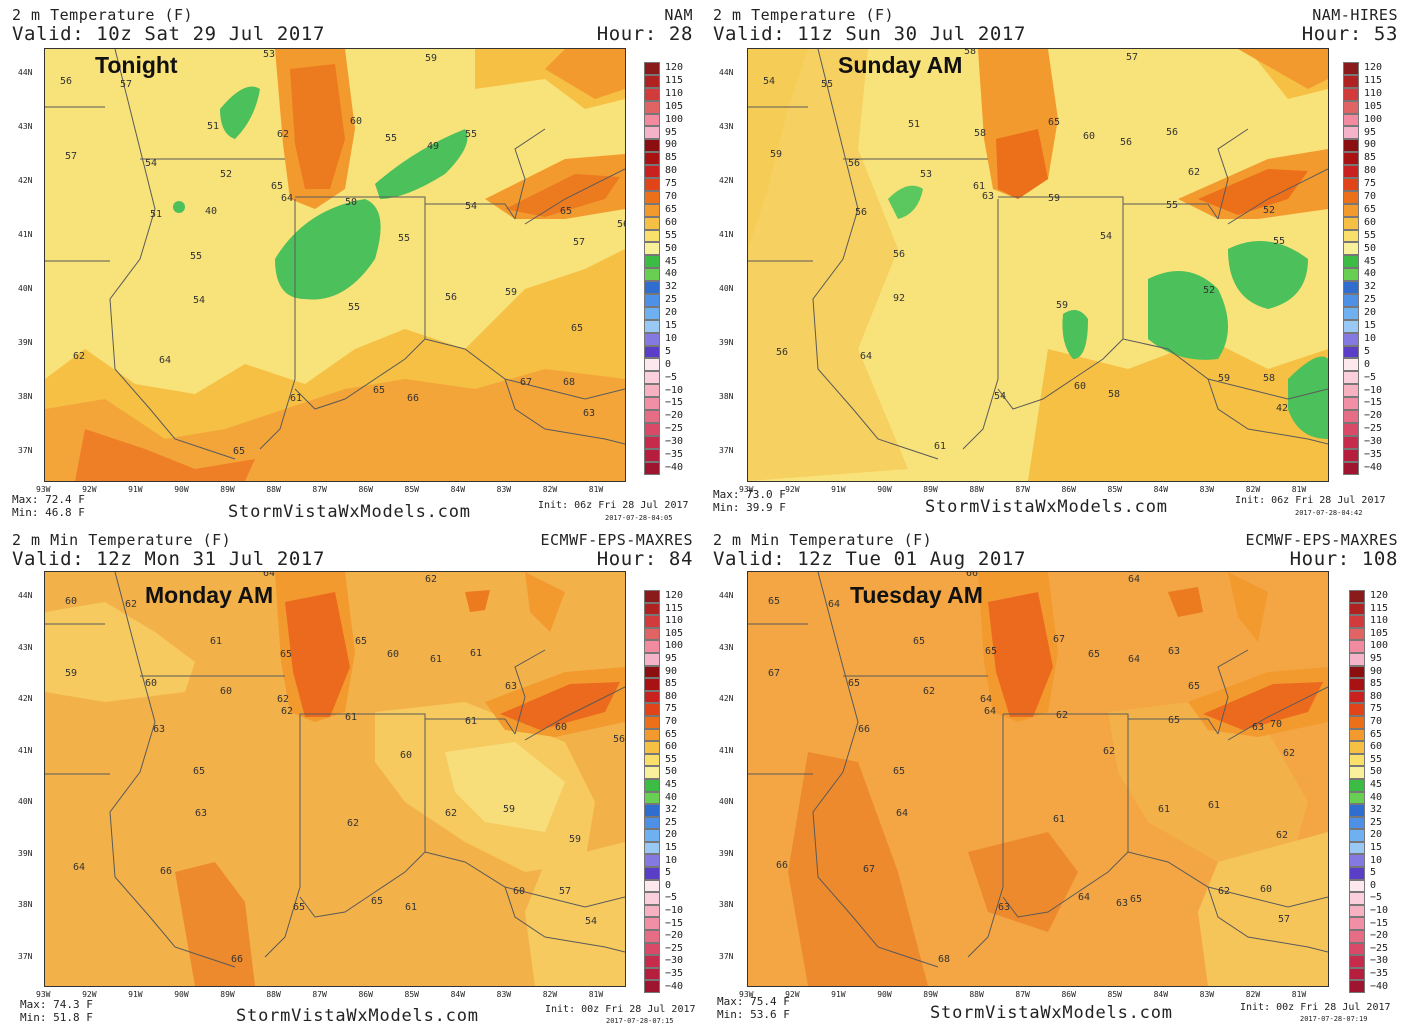  What do you see at coordinates (411, 907) in the screenshot?
I see `value-label: 61` at bounding box center [411, 907].